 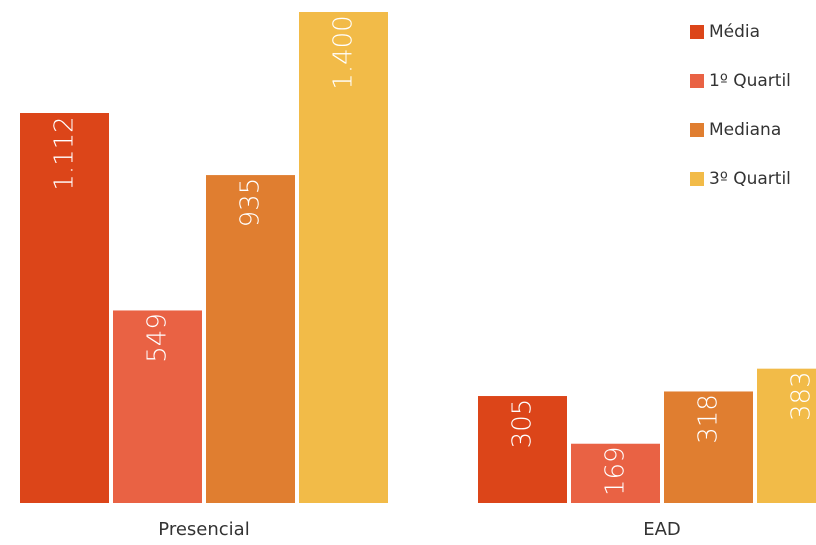 I want to click on value-label: 318, so click(x=709, y=419).